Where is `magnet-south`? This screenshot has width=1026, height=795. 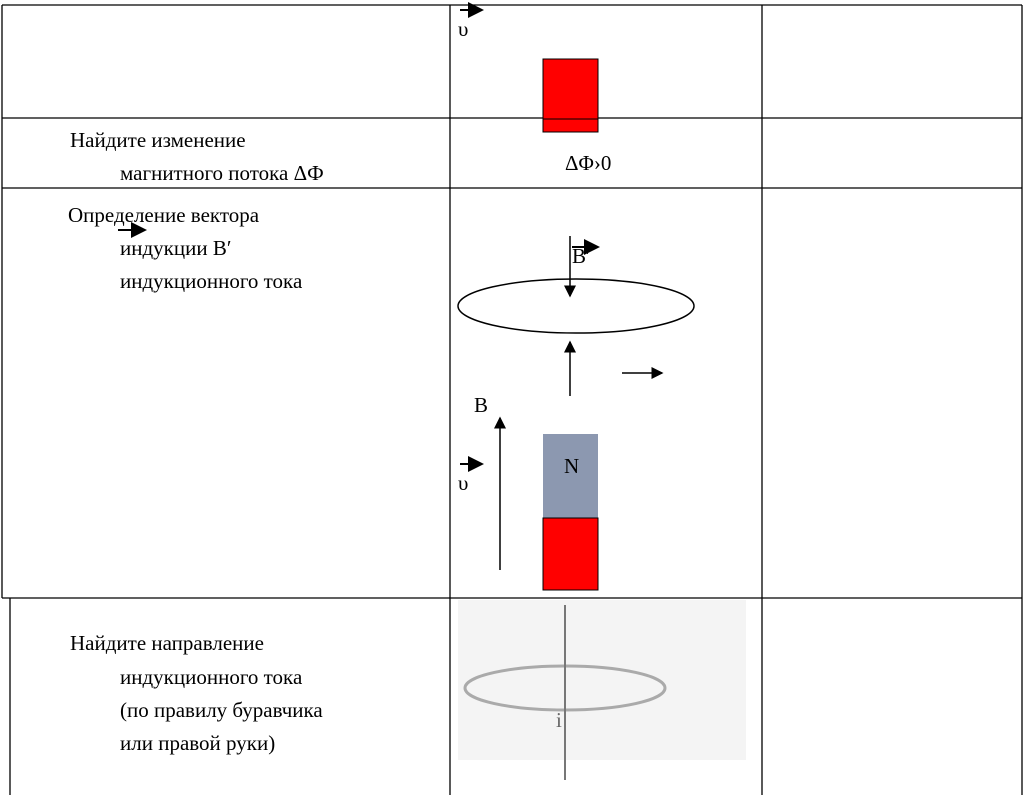
magnet-south is located at coordinates (570, 554).